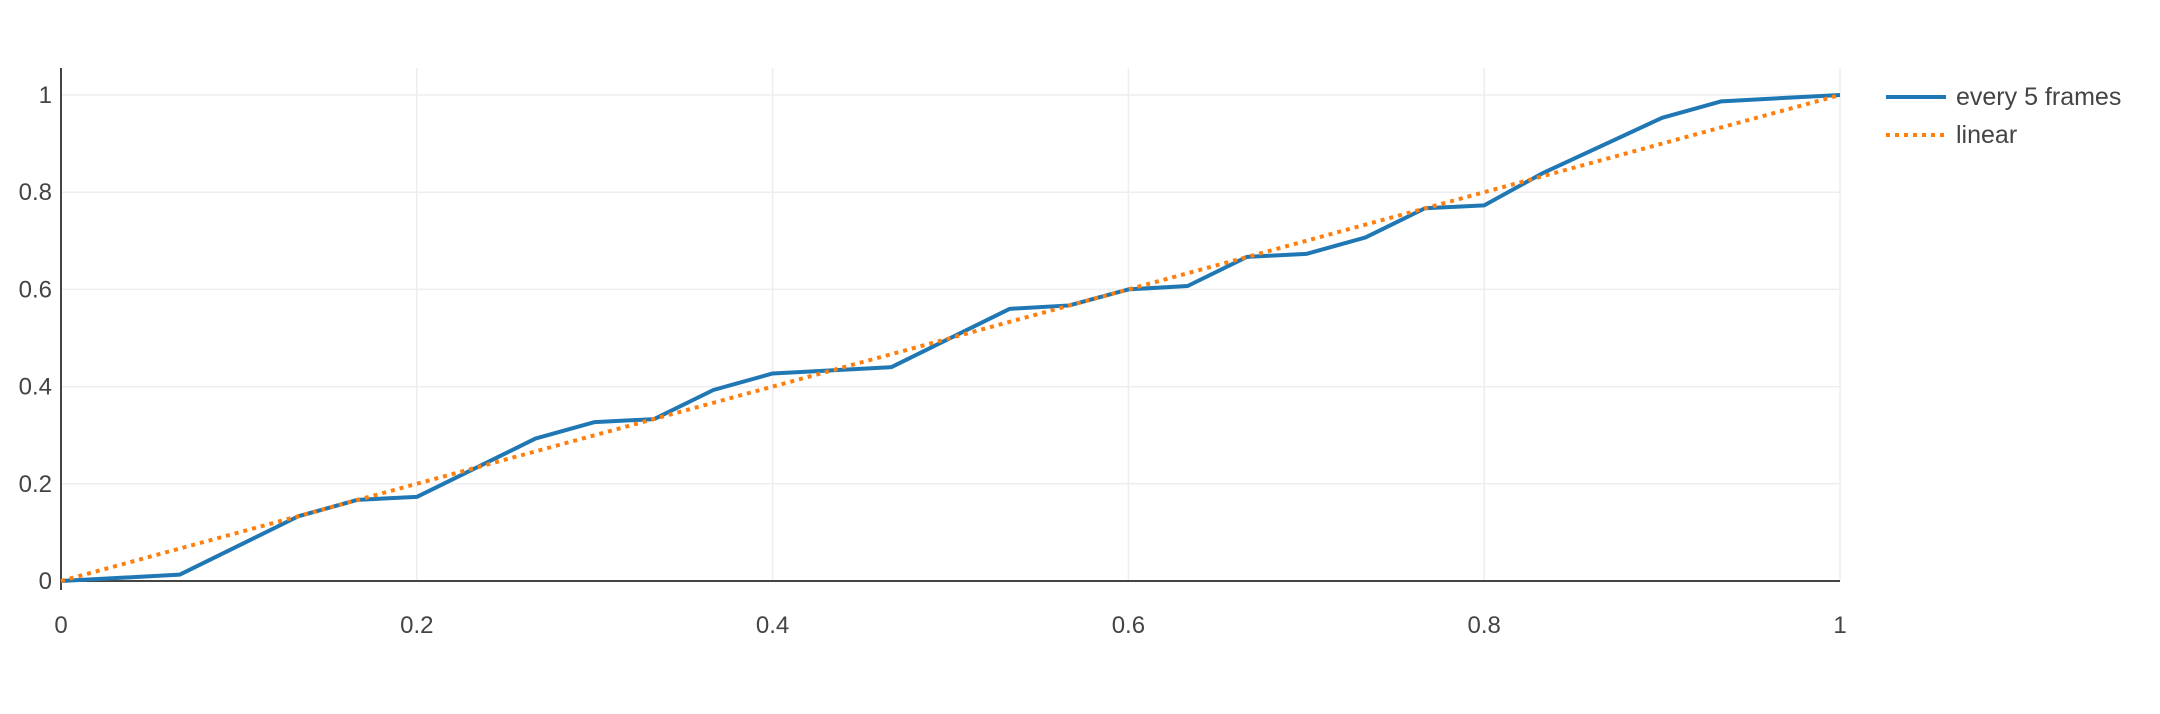 The height and width of the screenshot is (714, 2160). Describe the element at coordinates (1128, 625) in the screenshot. I see `x-tick-label: 0.6` at that location.